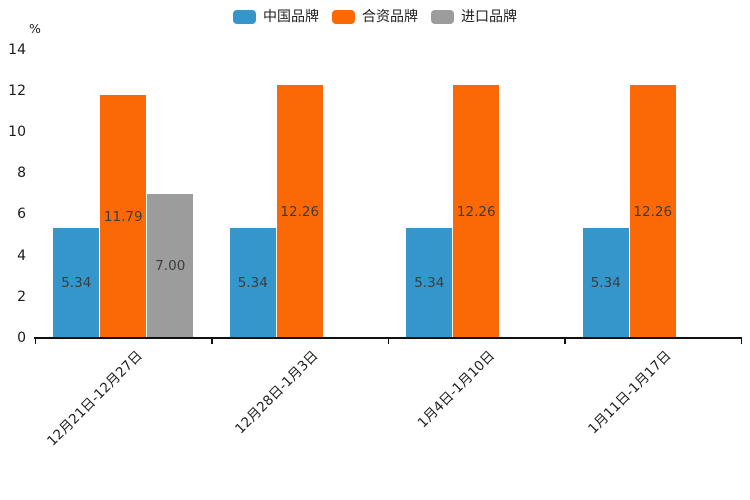  Describe the element at coordinates (21, 214) in the screenshot. I see `y-axis-tick-label: 6` at that location.